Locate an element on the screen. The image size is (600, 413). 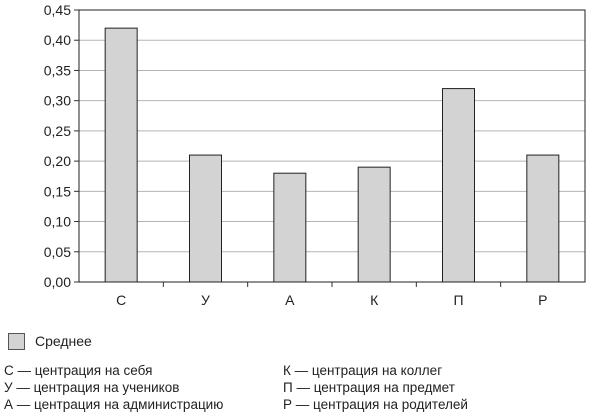
x-tick-label: П is located at coordinates (458, 300).